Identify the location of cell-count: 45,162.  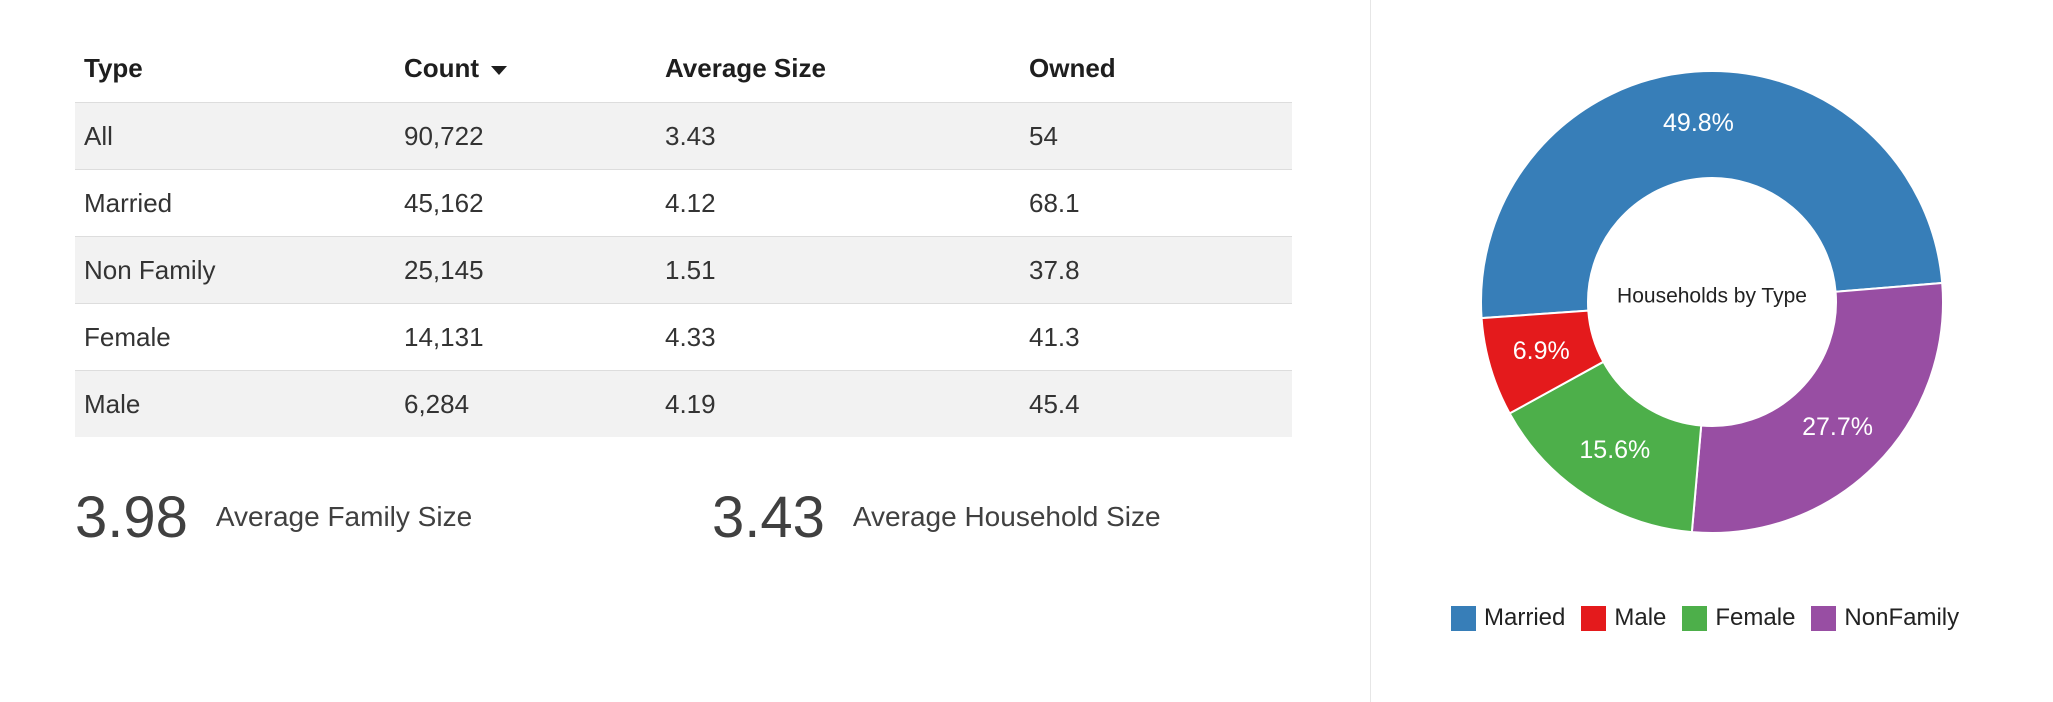
(525, 203).